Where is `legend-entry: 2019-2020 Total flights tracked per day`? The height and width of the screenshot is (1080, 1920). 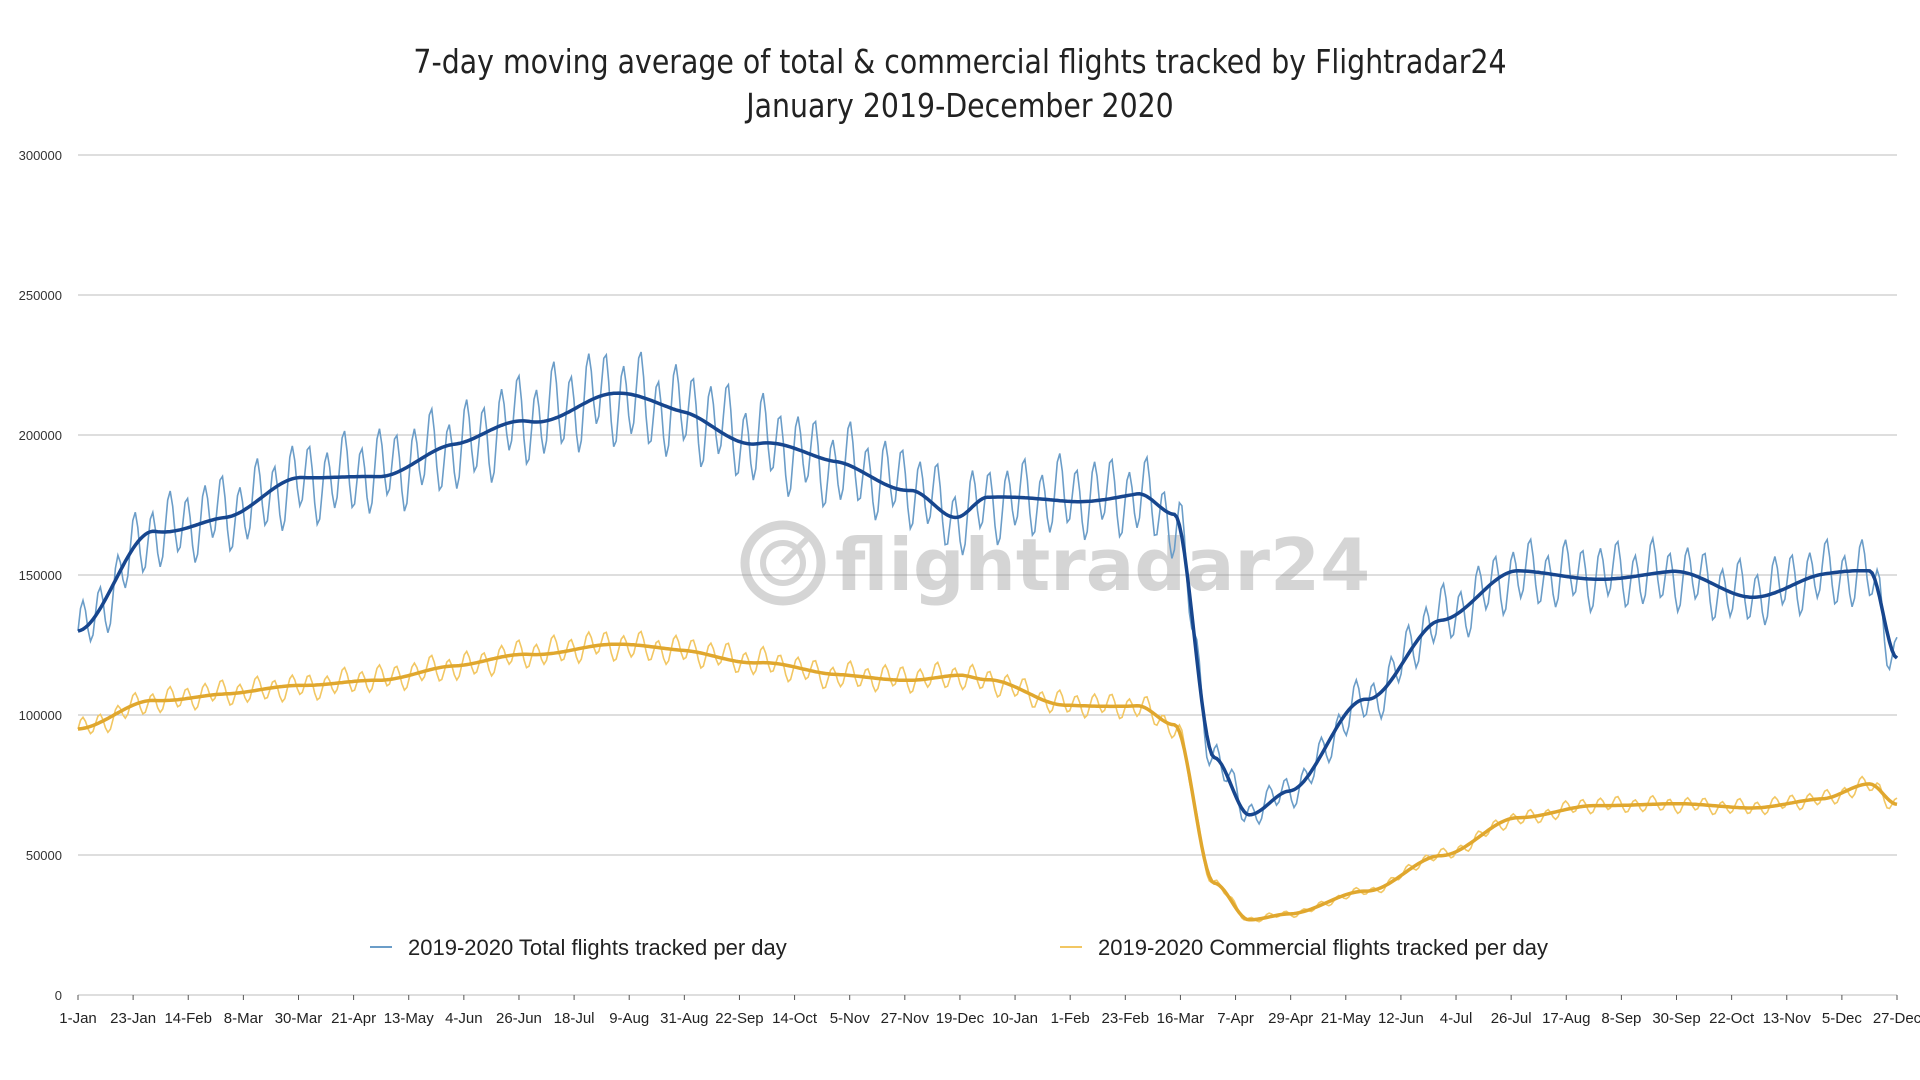
legend-entry: 2019-2020 Total flights tracked per day is located at coordinates (597, 947).